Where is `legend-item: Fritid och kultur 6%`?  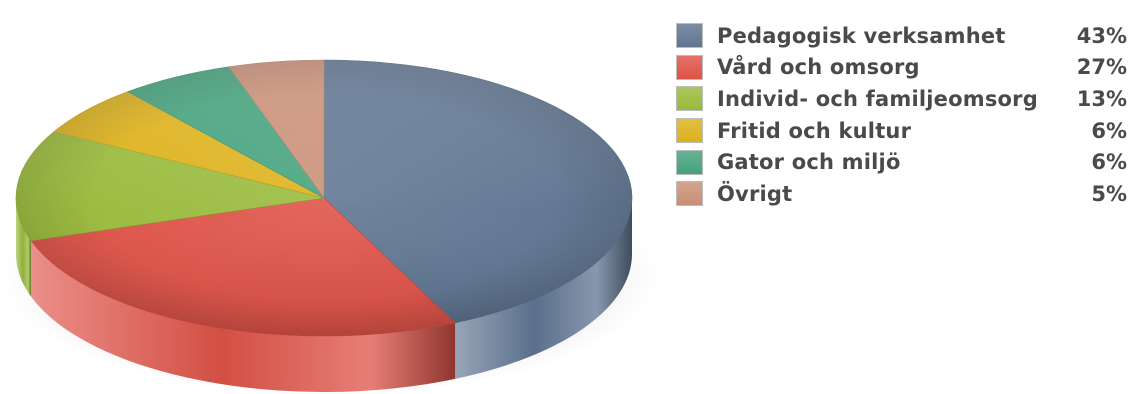 legend-item: Fritid och kultur 6% is located at coordinates (905, 131).